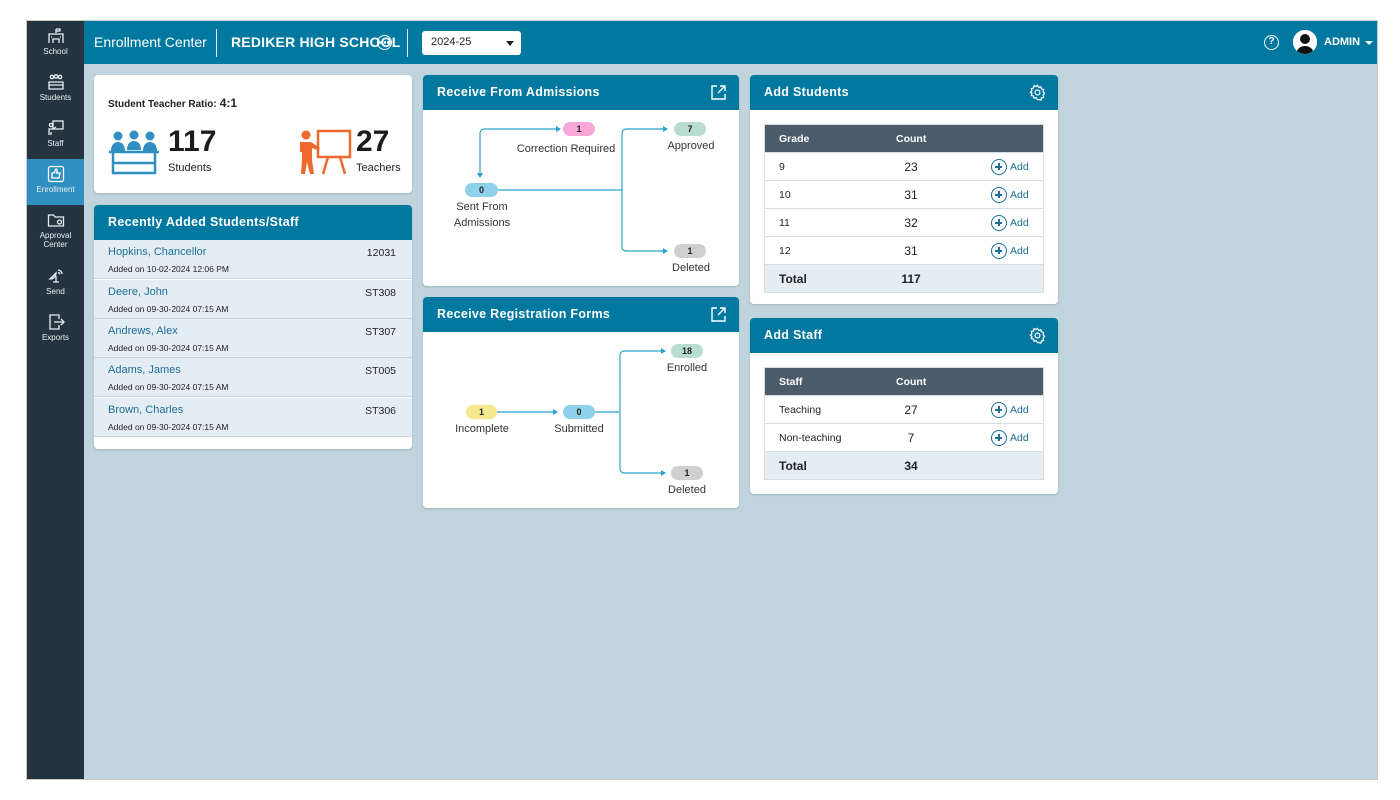 This screenshot has width=1400, height=800. What do you see at coordinates (579, 429) in the screenshot?
I see `submitted-label: Submitted` at bounding box center [579, 429].